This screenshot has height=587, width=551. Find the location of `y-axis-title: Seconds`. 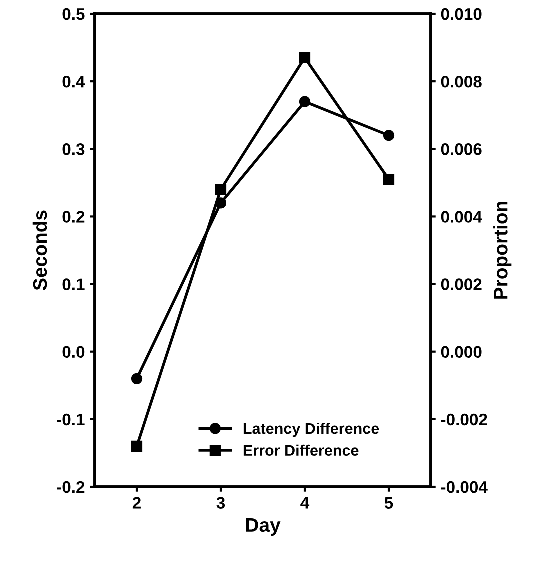

y-axis-title: Seconds is located at coordinates (40, 250).